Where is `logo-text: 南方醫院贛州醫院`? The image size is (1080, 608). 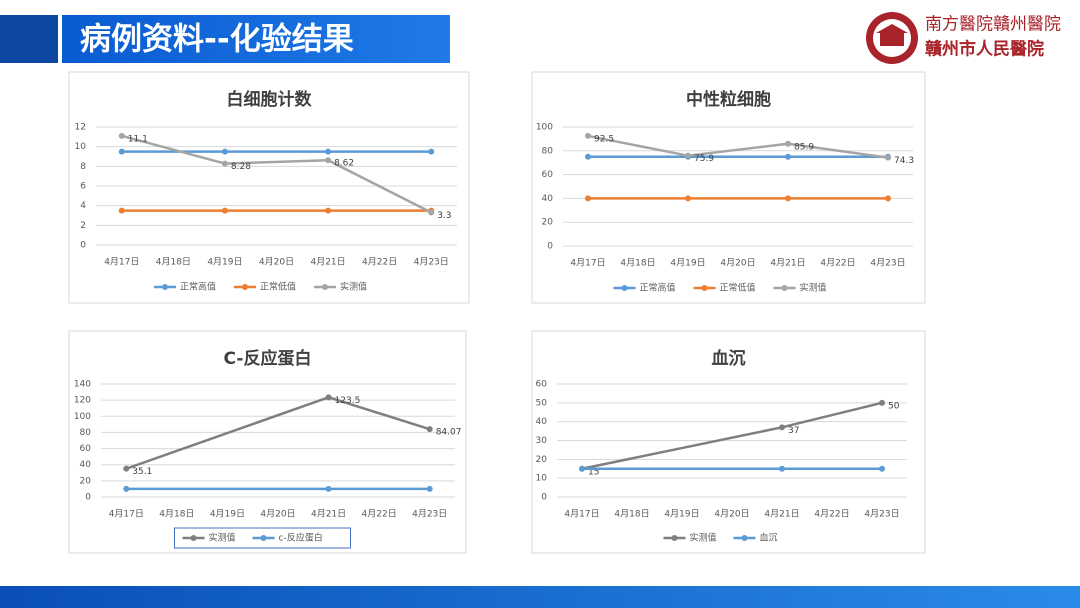 logo-text: 南方醫院贛州醫院 is located at coordinates (993, 25).